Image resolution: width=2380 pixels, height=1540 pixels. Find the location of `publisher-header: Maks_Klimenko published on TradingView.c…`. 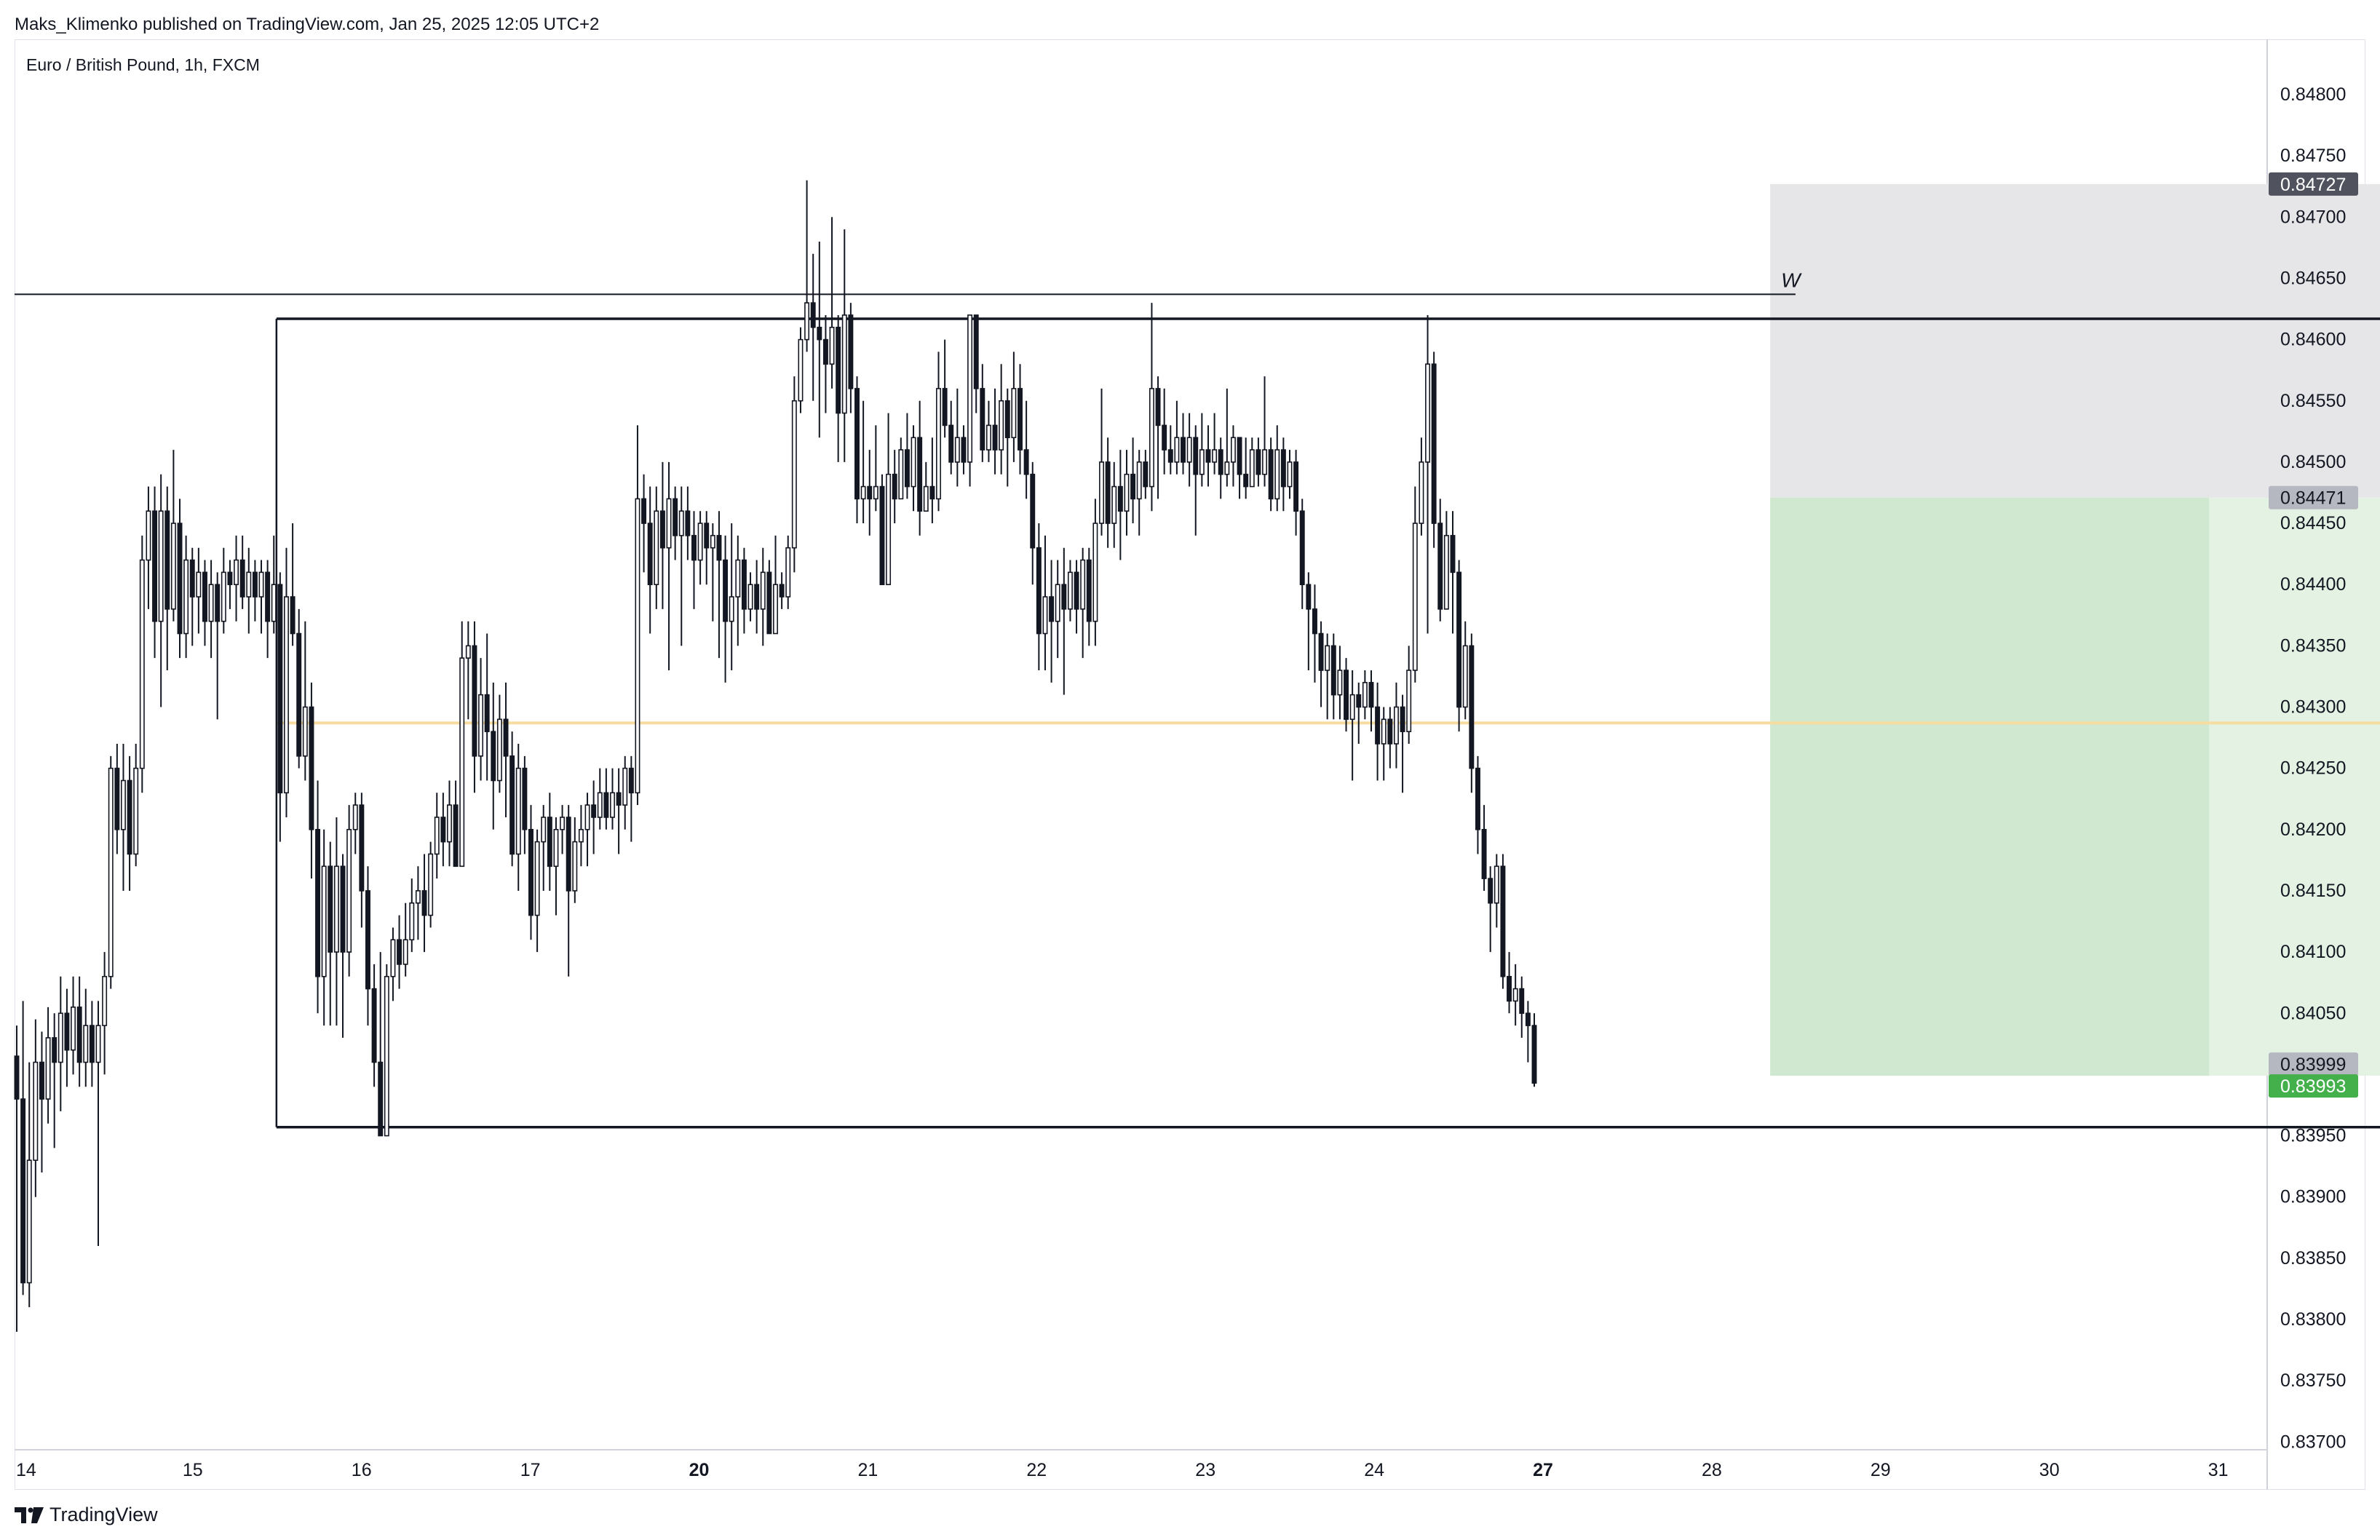

publisher-header: Maks_Klimenko published on TradingView.c… is located at coordinates (307, 24).